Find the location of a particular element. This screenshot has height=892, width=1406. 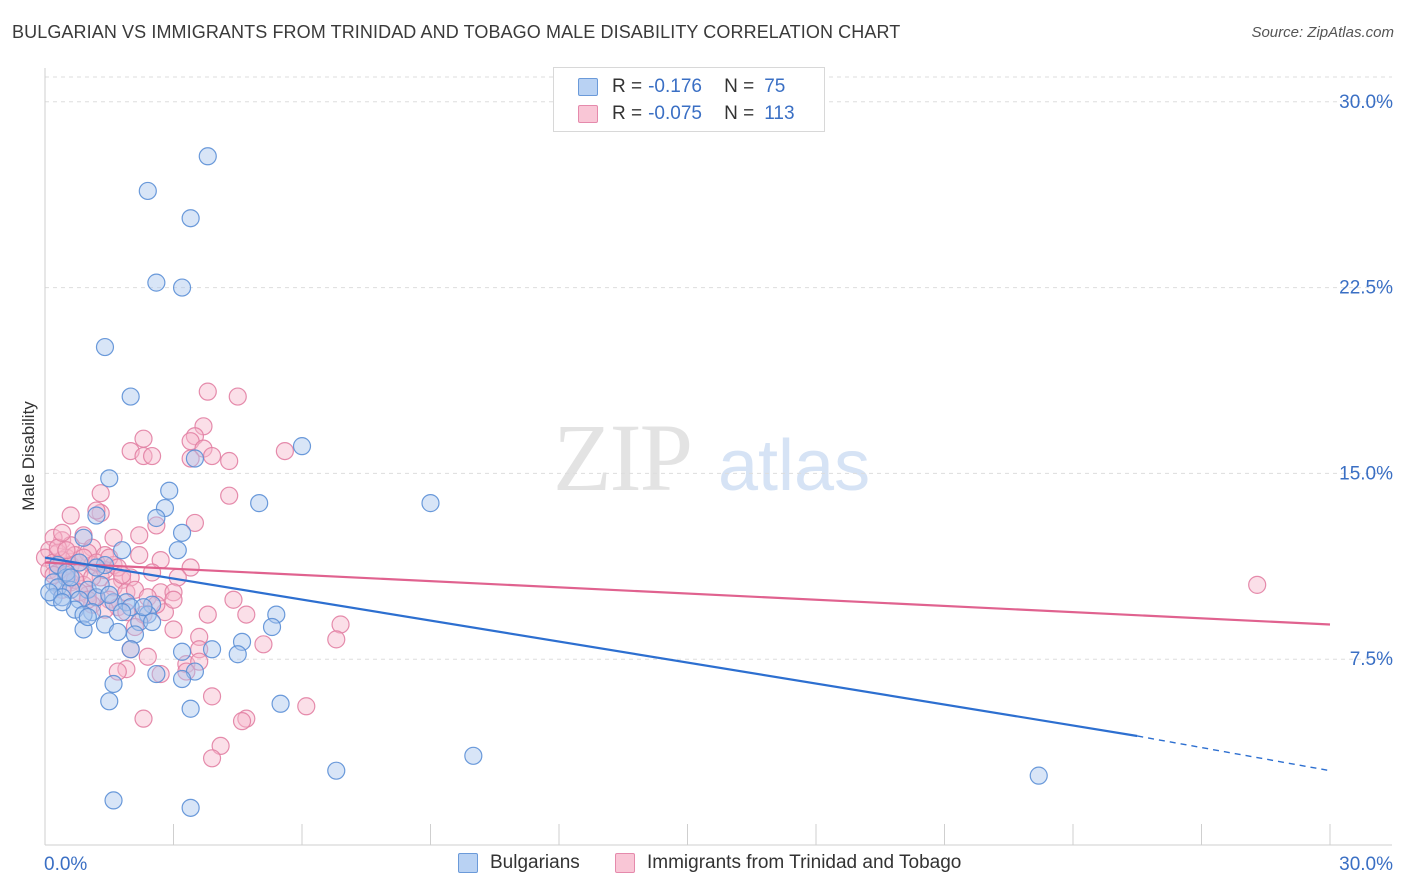

source-label: Source: ZipAtlas.com is located at coordinates (1322, 32).